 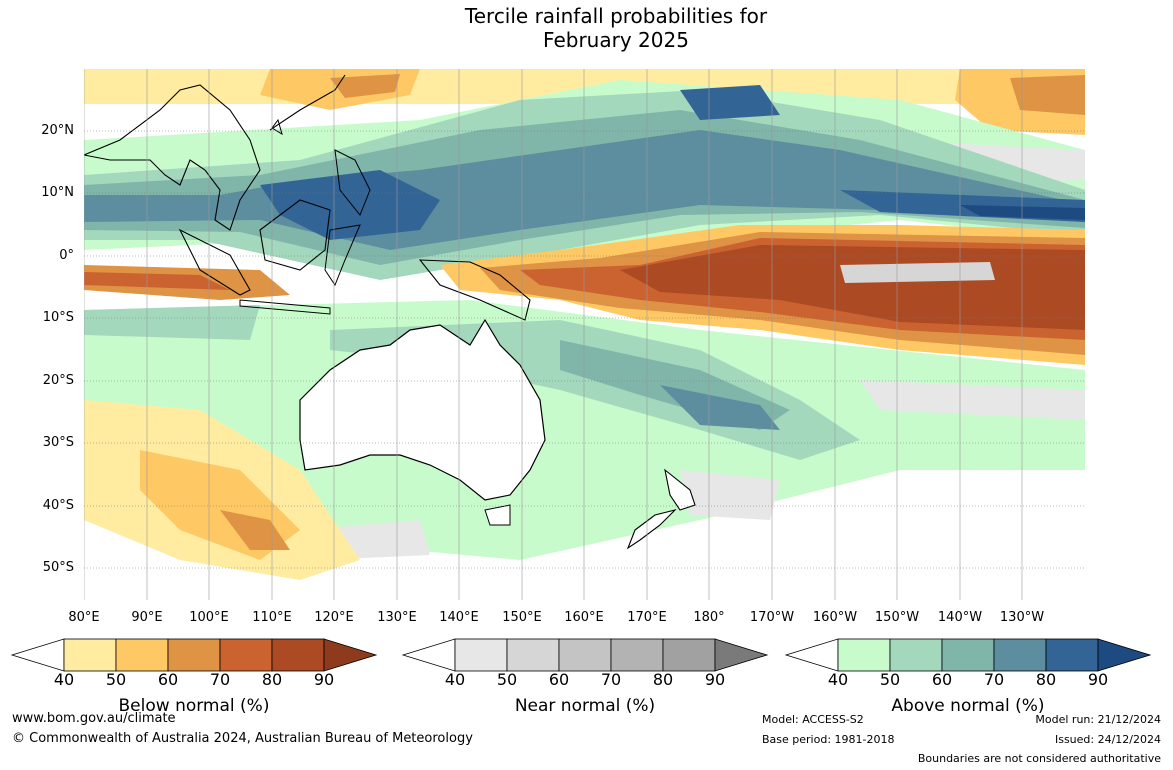 I want to click on lat-label: 20°S, so click(x=58, y=380).